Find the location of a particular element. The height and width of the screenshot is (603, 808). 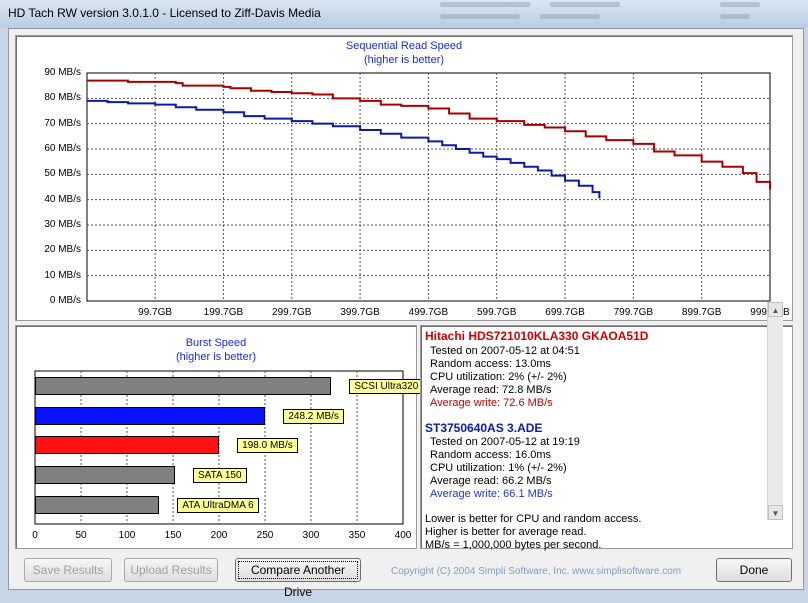

sequential-x-tick-label: 599.7GB is located at coordinates (496, 312).